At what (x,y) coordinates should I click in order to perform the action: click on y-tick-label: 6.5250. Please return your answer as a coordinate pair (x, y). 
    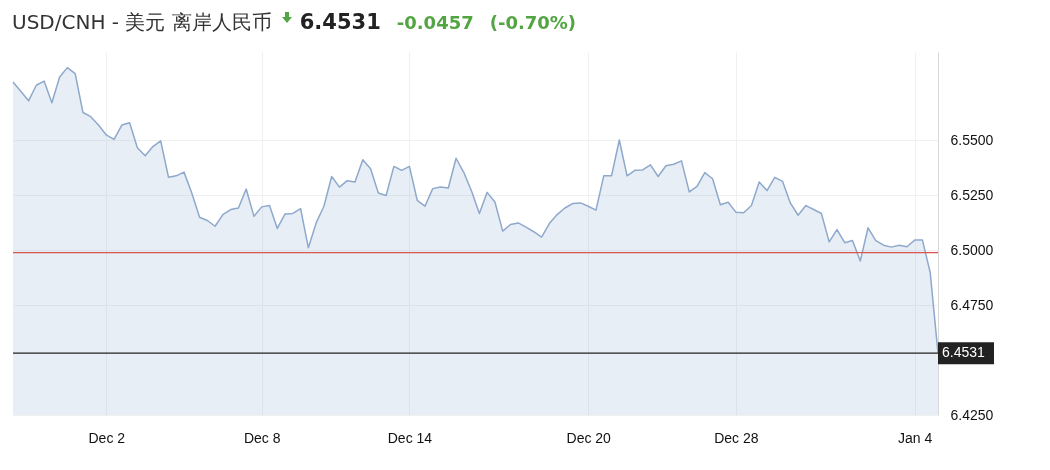
    Looking at the image, I should click on (972, 194).